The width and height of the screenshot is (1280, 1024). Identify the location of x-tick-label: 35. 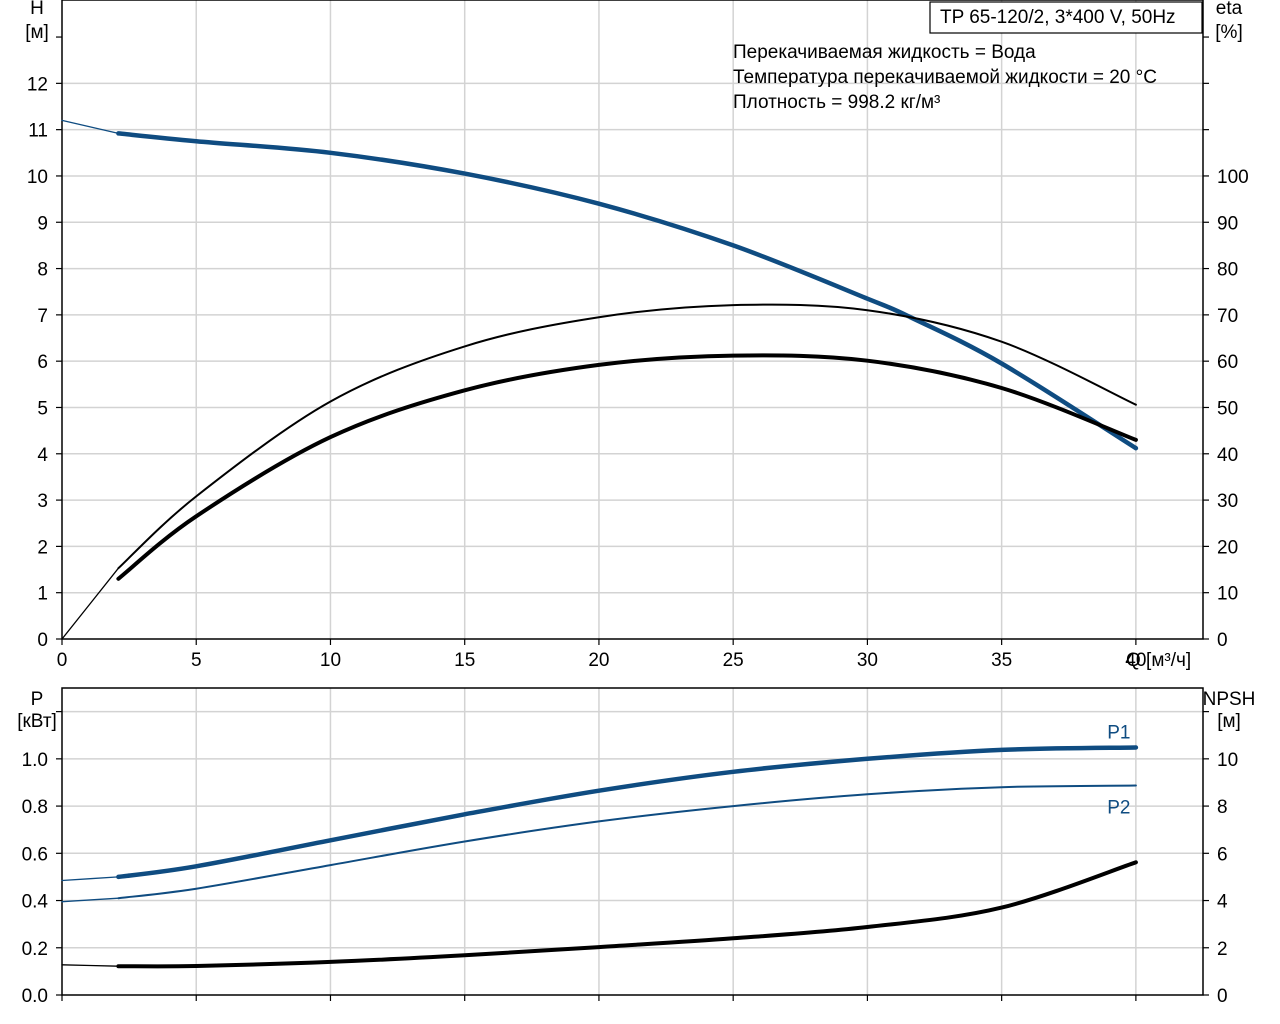
(1001, 660).